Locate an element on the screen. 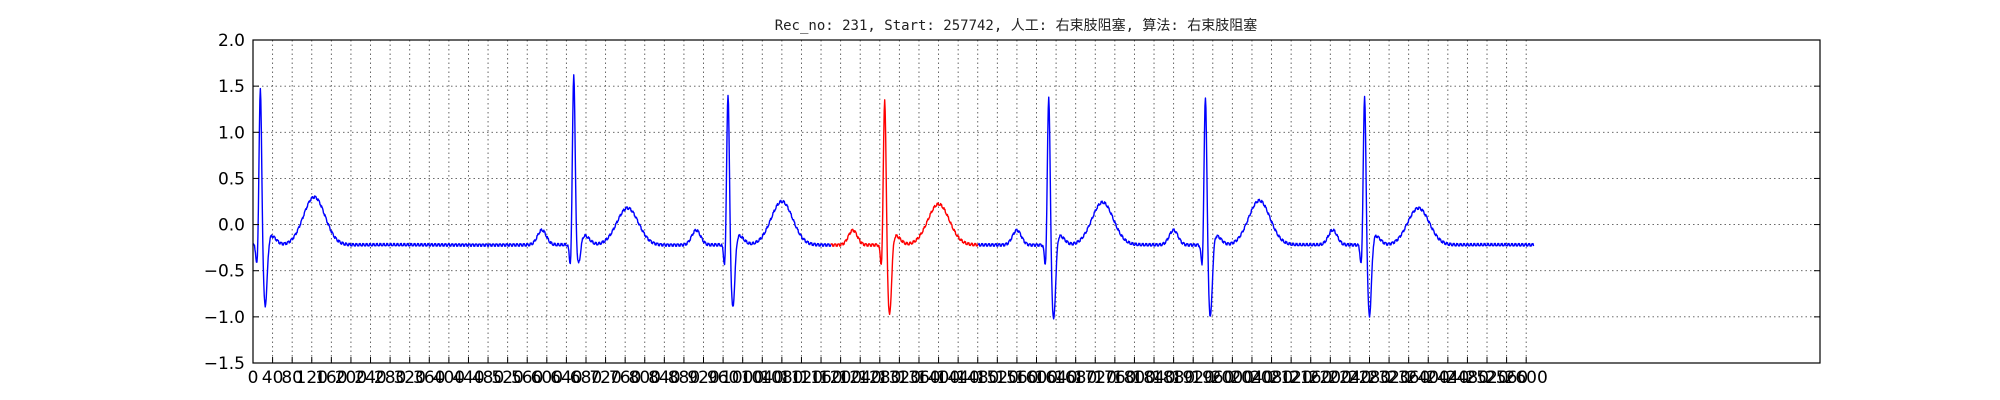 This screenshot has width=2000, height=400. x-tick-label: 1360 is located at coordinates (918, 378).